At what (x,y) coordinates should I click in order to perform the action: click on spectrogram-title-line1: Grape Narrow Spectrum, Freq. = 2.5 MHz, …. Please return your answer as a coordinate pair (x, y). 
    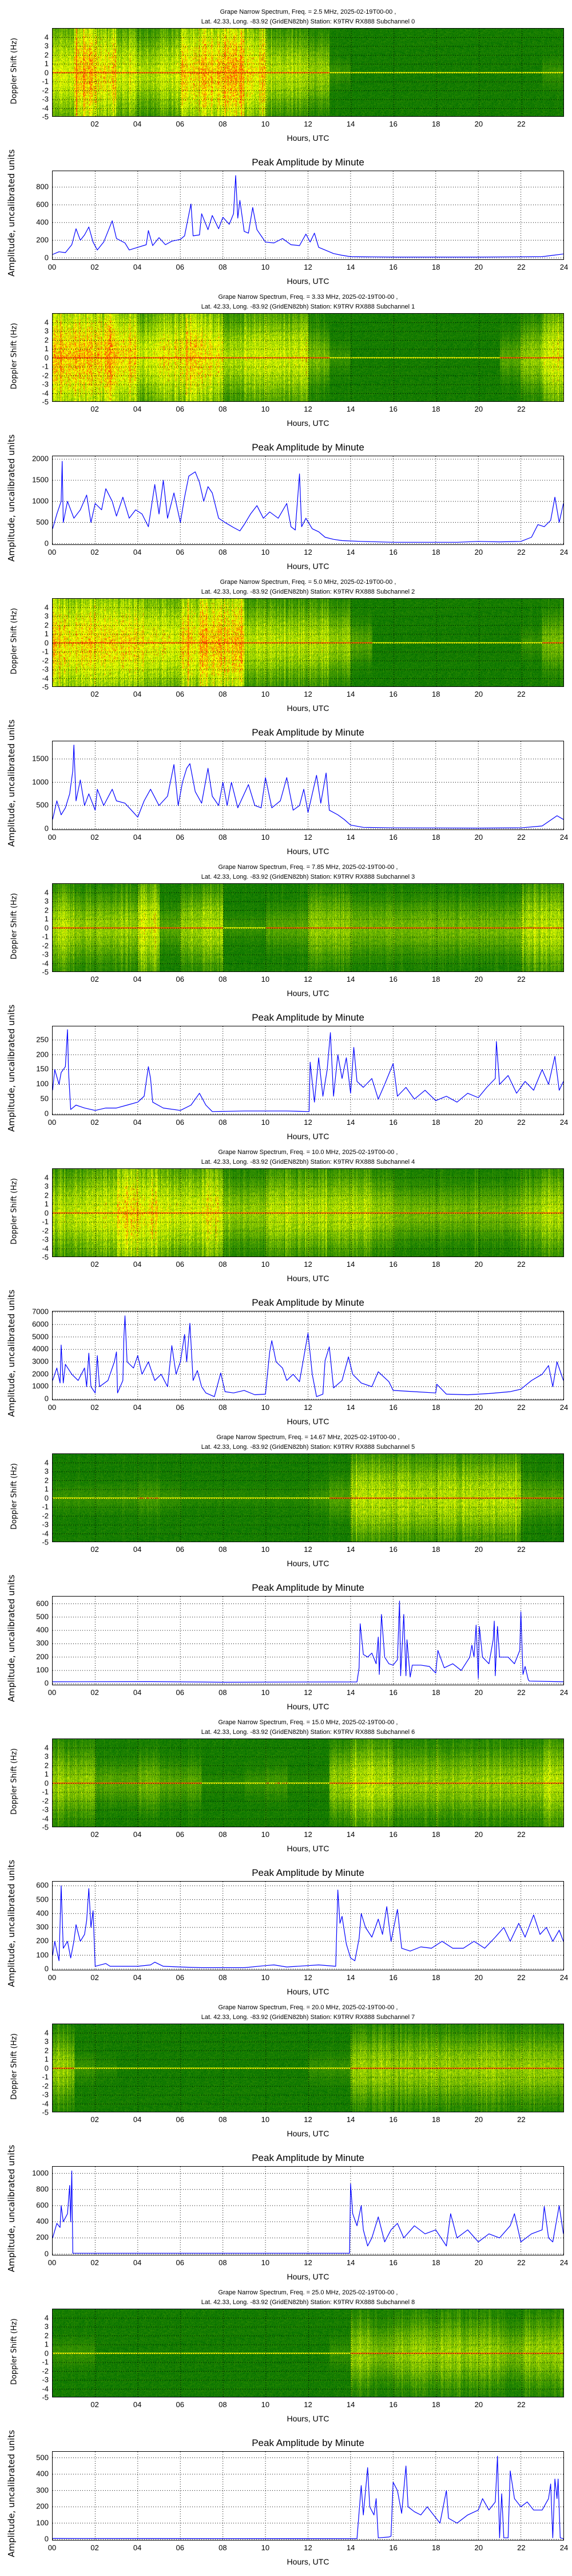
    Looking at the image, I should click on (308, 12).